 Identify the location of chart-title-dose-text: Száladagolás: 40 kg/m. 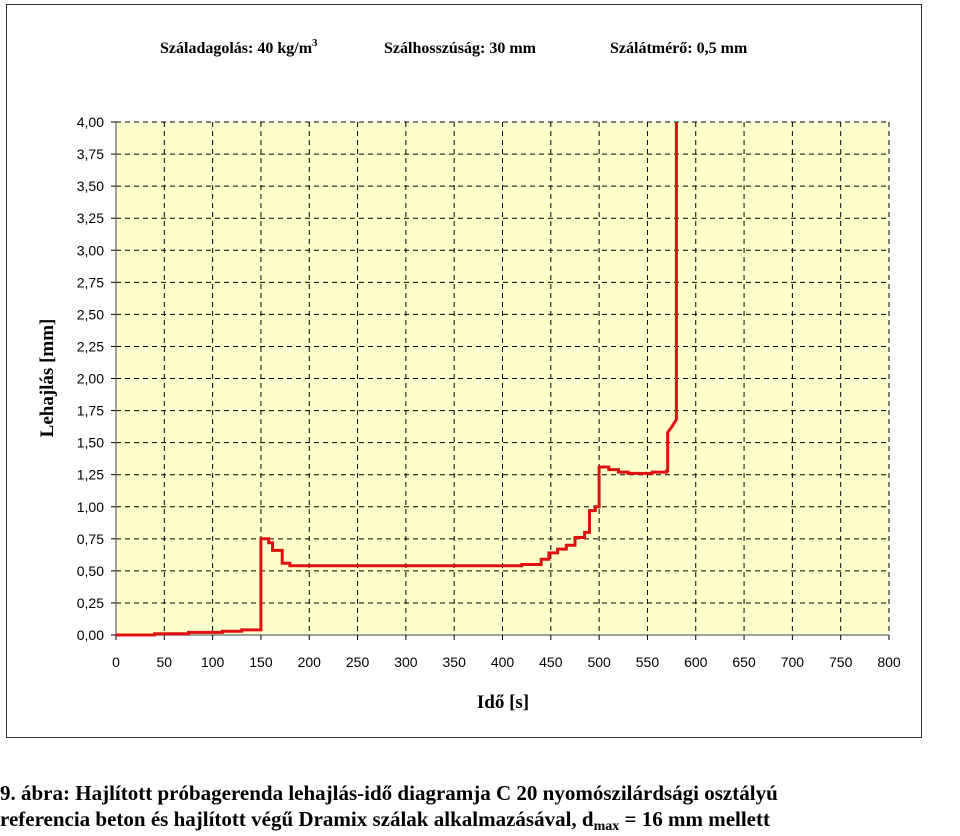
(236, 48).